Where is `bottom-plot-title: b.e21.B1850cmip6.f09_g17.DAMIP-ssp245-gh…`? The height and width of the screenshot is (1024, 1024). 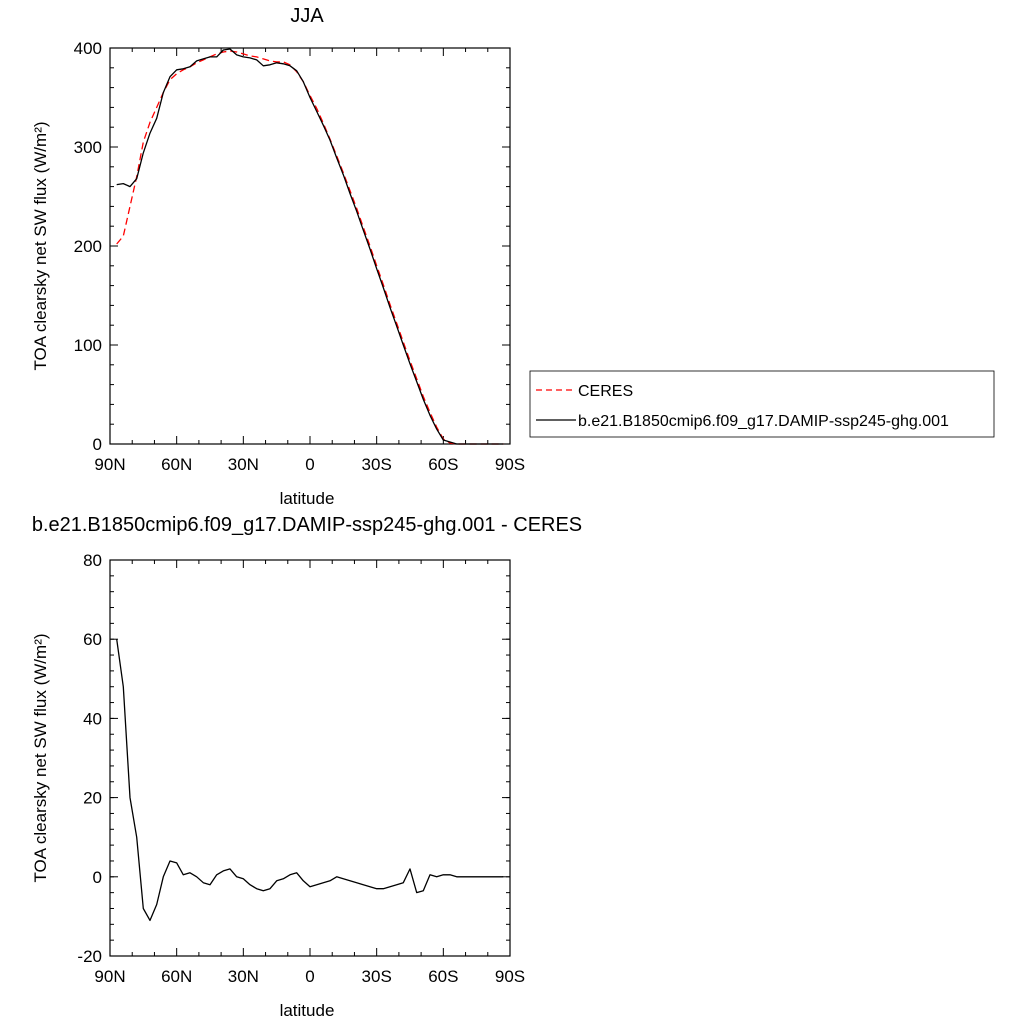 bottom-plot-title: b.e21.B1850cmip6.f09_g17.DAMIP-ssp245-gh… is located at coordinates (307, 525).